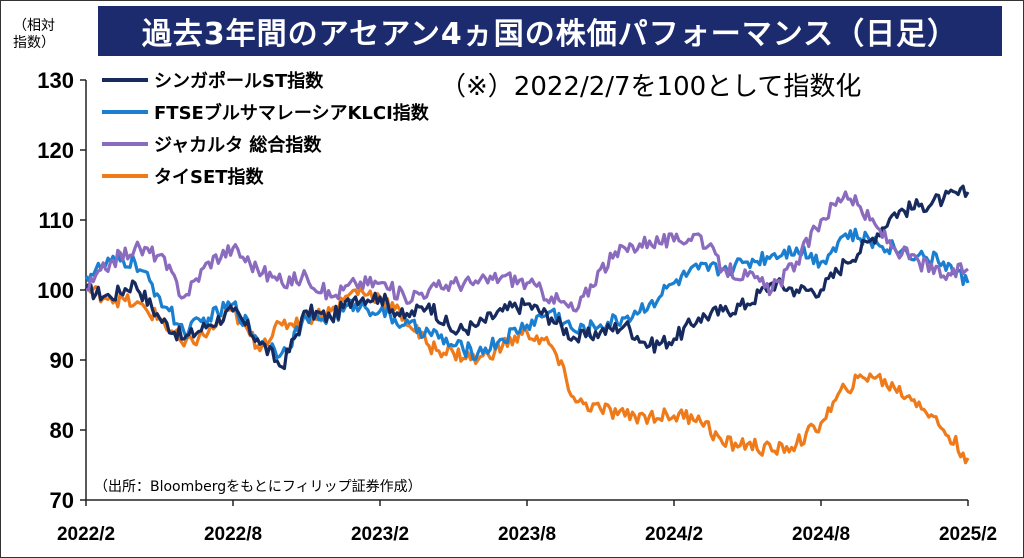 Image resolution: width=1024 pixels, height=558 pixels. Describe the element at coordinates (34, 26) in the screenshot. I see `y-axis-unit-line1: （相対` at that location.